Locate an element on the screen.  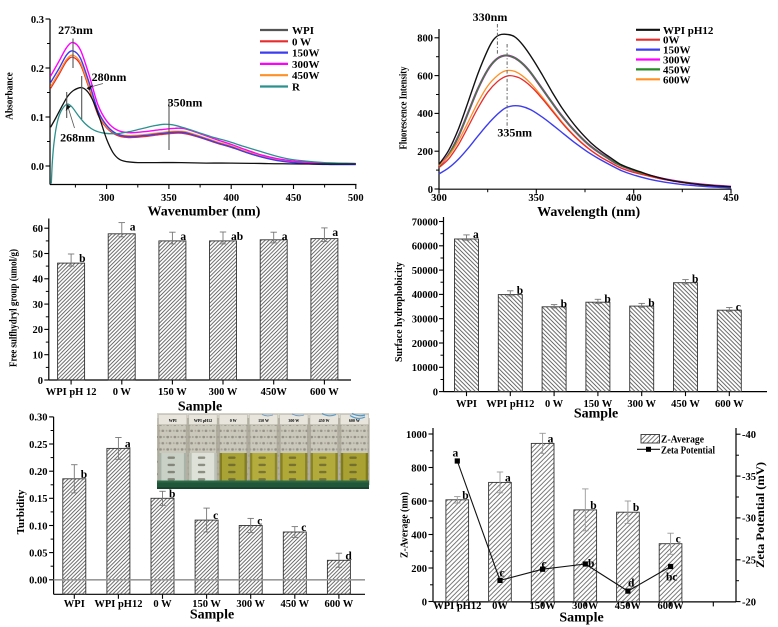
svg-text: -40 is located at coordinates (749, 435).